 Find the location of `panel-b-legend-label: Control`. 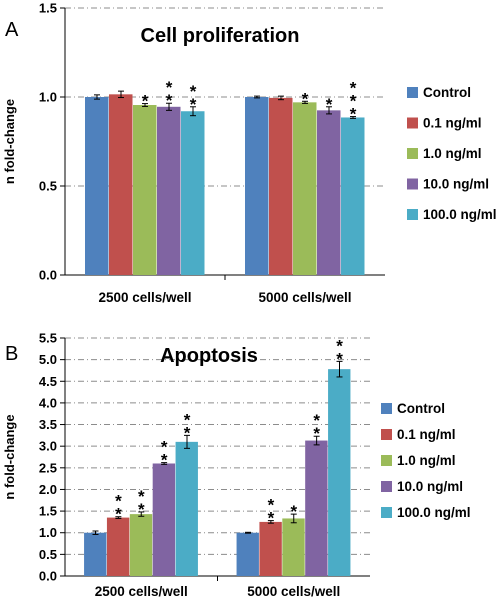

panel-b-legend-label: Control is located at coordinates (421, 408).